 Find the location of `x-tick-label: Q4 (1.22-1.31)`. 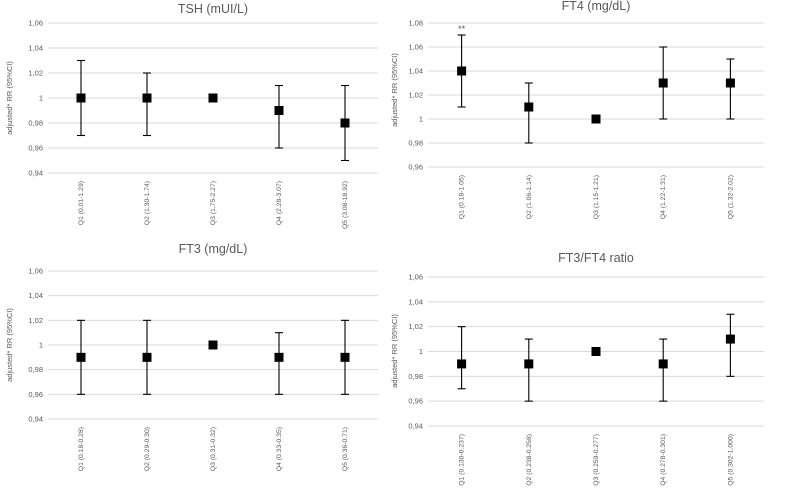

x-tick-label: Q4 (1.22-1.31) is located at coordinates (663, 197).